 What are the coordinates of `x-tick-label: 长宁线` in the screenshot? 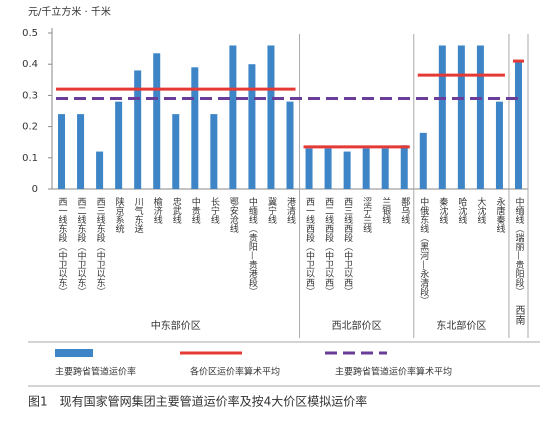 It's located at (214, 210).